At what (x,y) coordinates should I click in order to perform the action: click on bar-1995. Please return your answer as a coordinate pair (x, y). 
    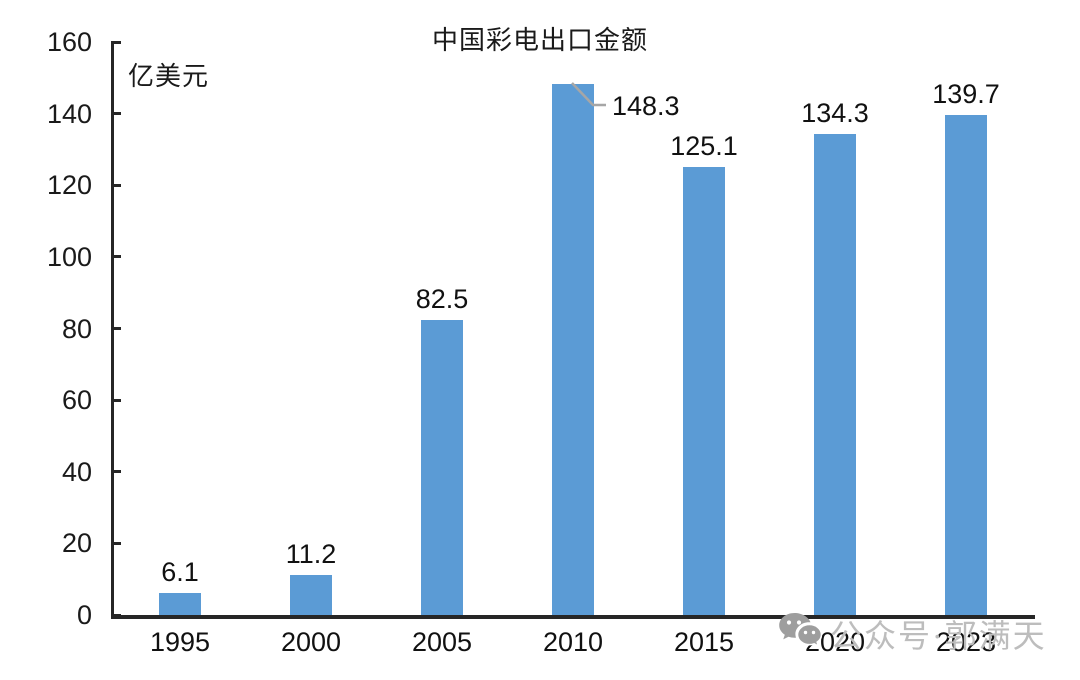
    Looking at the image, I should click on (180, 604).